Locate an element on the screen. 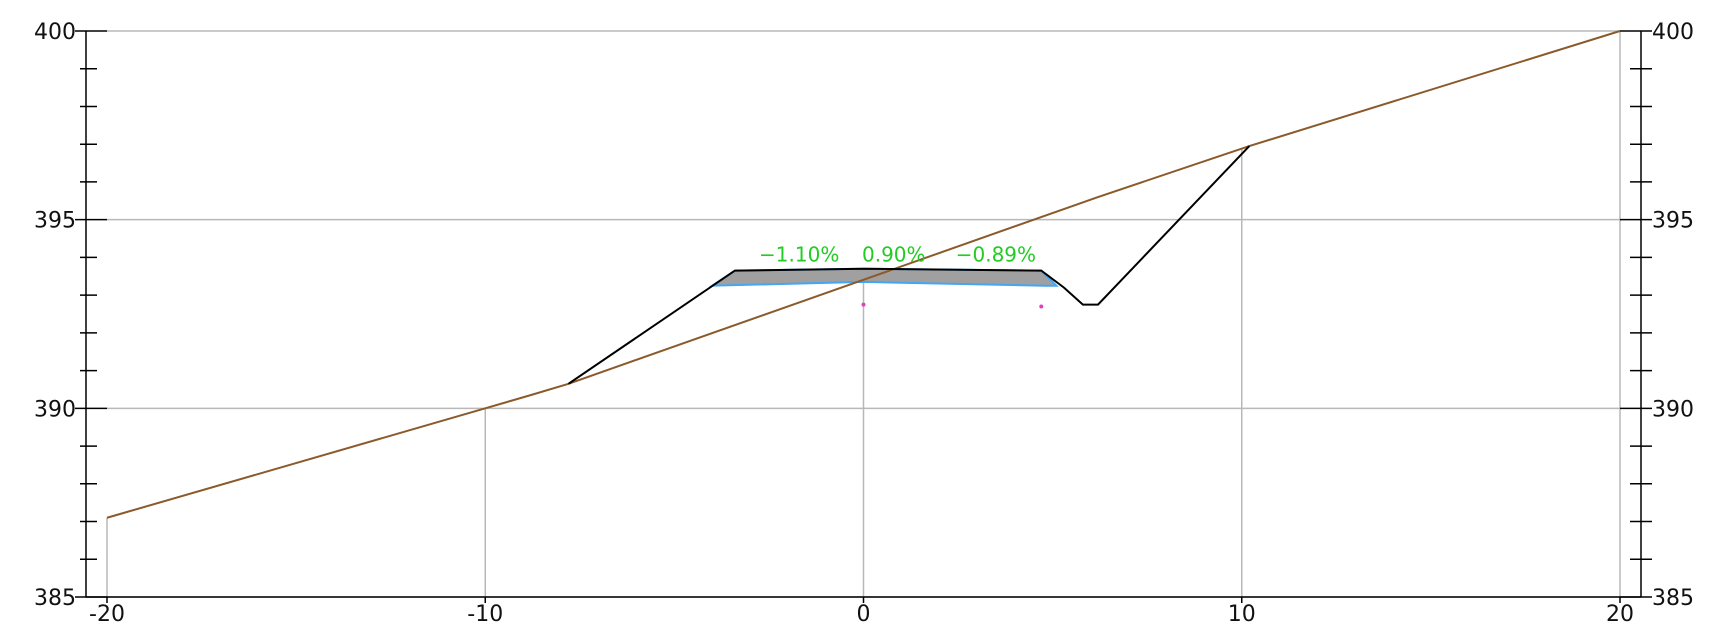 The width and height of the screenshot is (1709, 625). y-tick-label-left: 395 is located at coordinates (55, 221).